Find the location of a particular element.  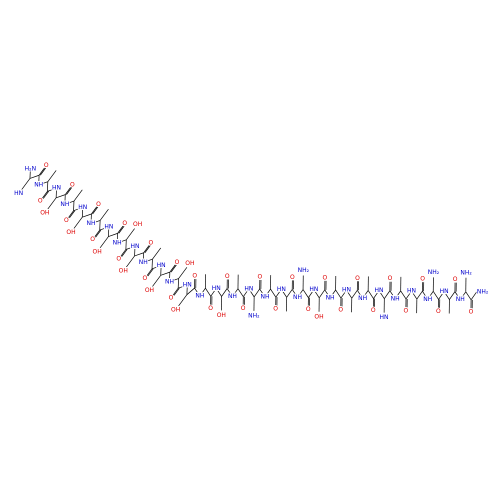

side-chain-label: HN is located at coordinates (384, 317).